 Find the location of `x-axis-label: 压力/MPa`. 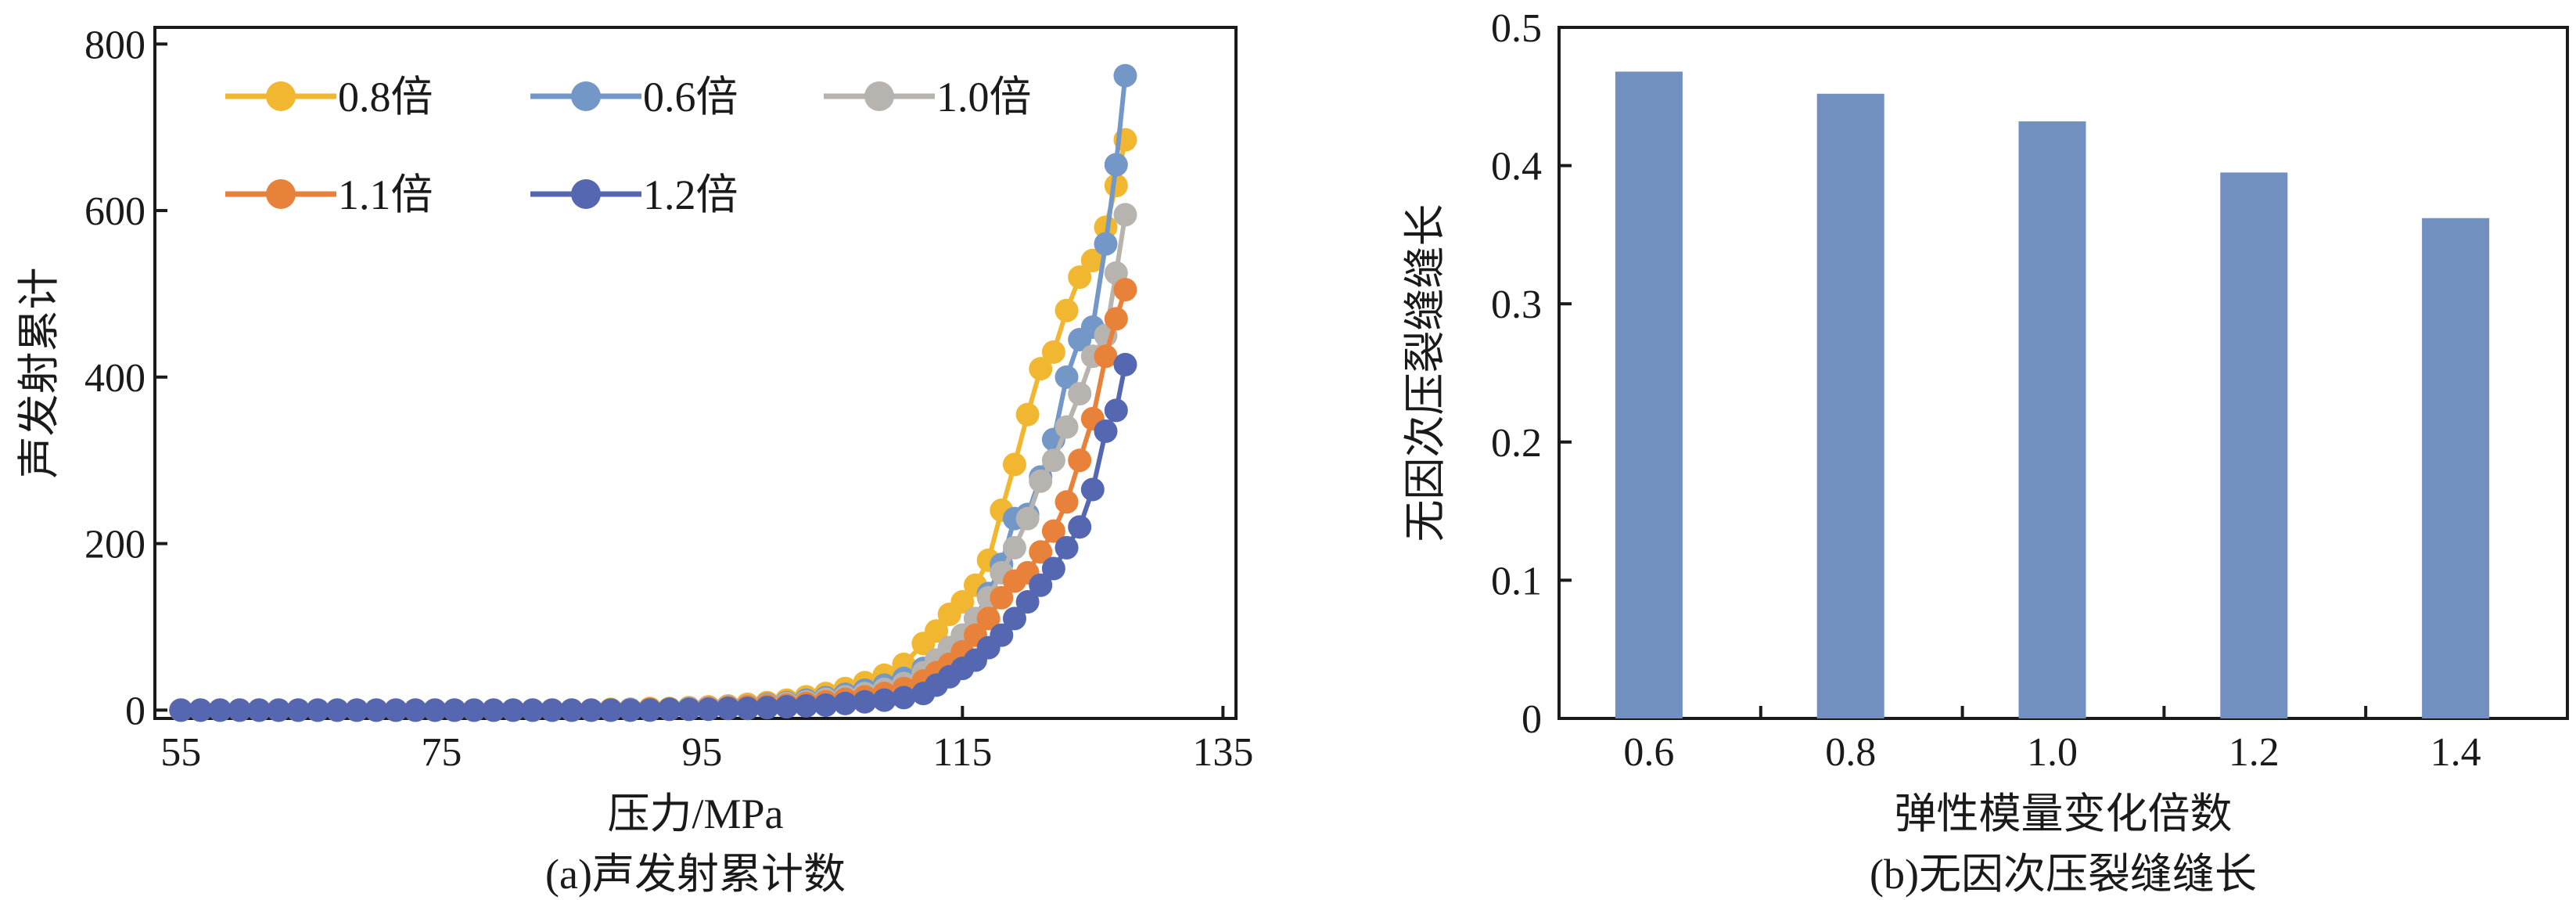

x-axis-label: 压力/MPa is located at coordinates (695, 813).